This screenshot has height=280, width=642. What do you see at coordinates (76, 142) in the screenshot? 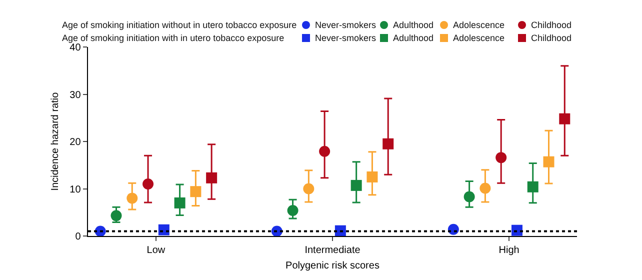
I see `y-tick-label: 20` at bounding box center [76, 142].